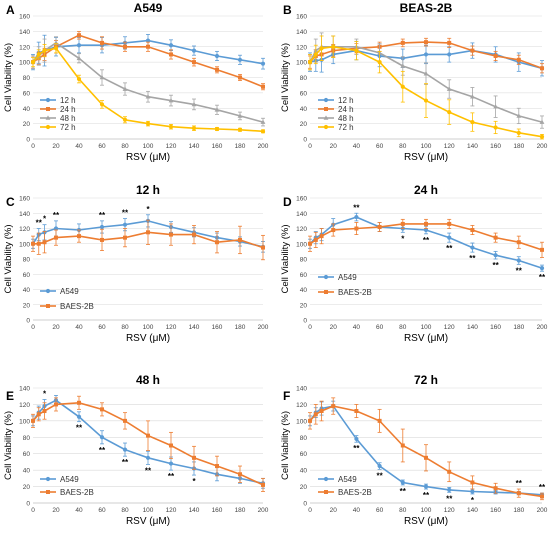 This screenshot has width=550, height=550. Describe the element at coordinates (305, 321) in the screenshot. I see `panel-d-ytick-label: 0` at that location.